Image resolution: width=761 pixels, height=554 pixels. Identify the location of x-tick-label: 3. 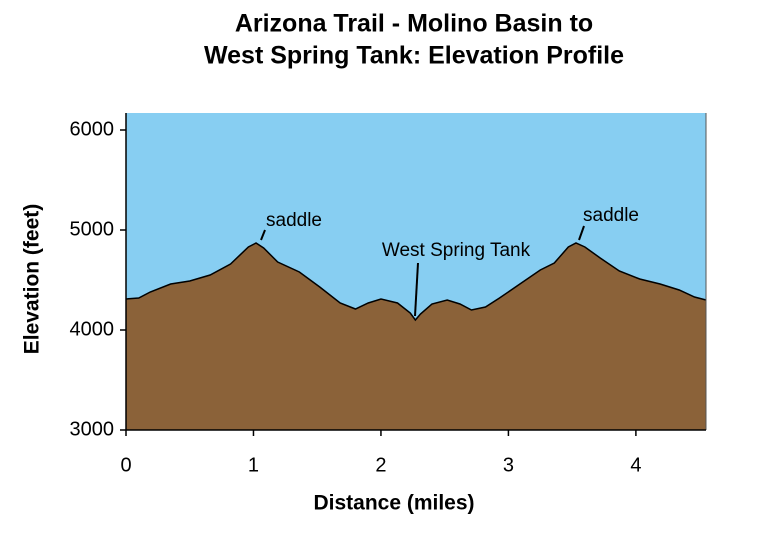
(508, 465).